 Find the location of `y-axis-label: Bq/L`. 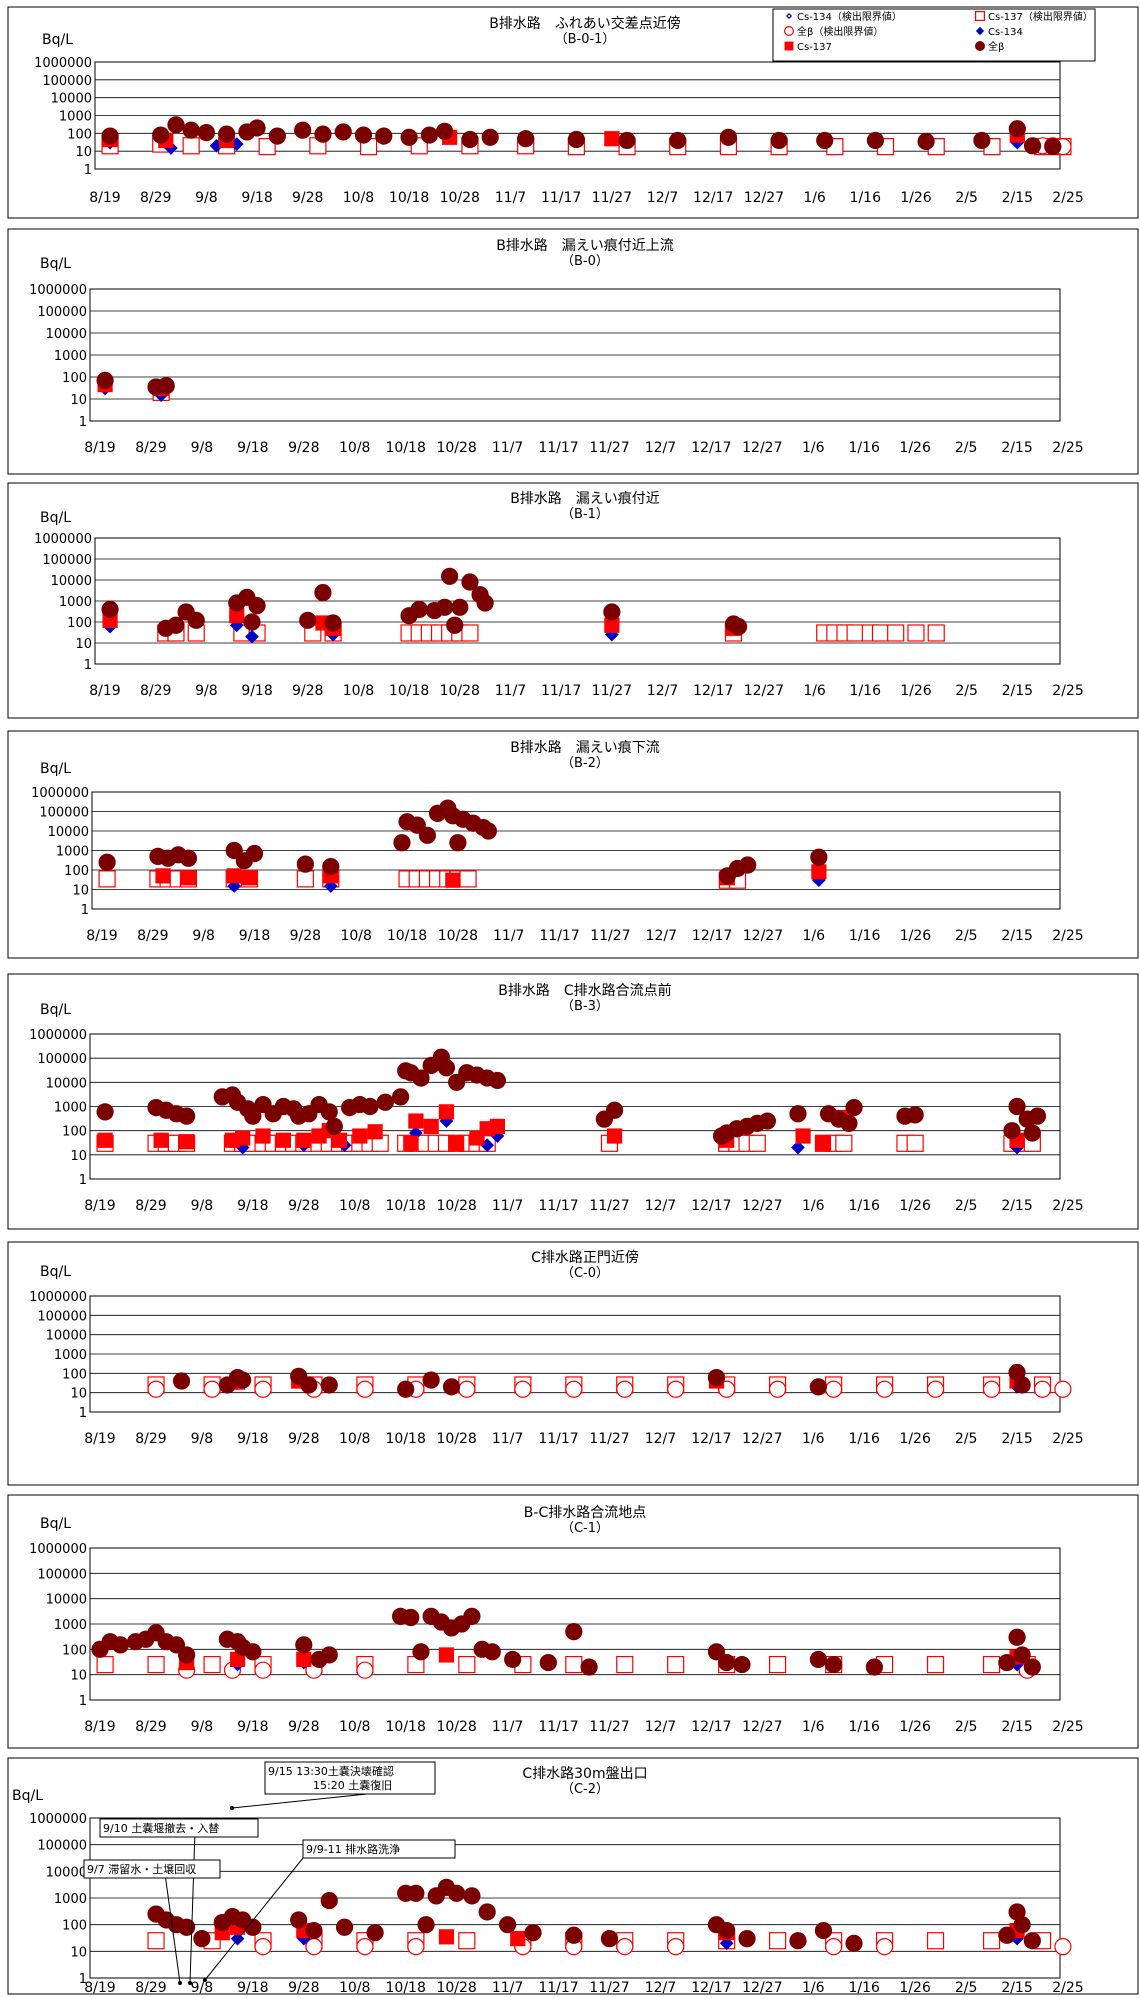

y-axis-label: Bq/L is located at coordinates (55, 1272).